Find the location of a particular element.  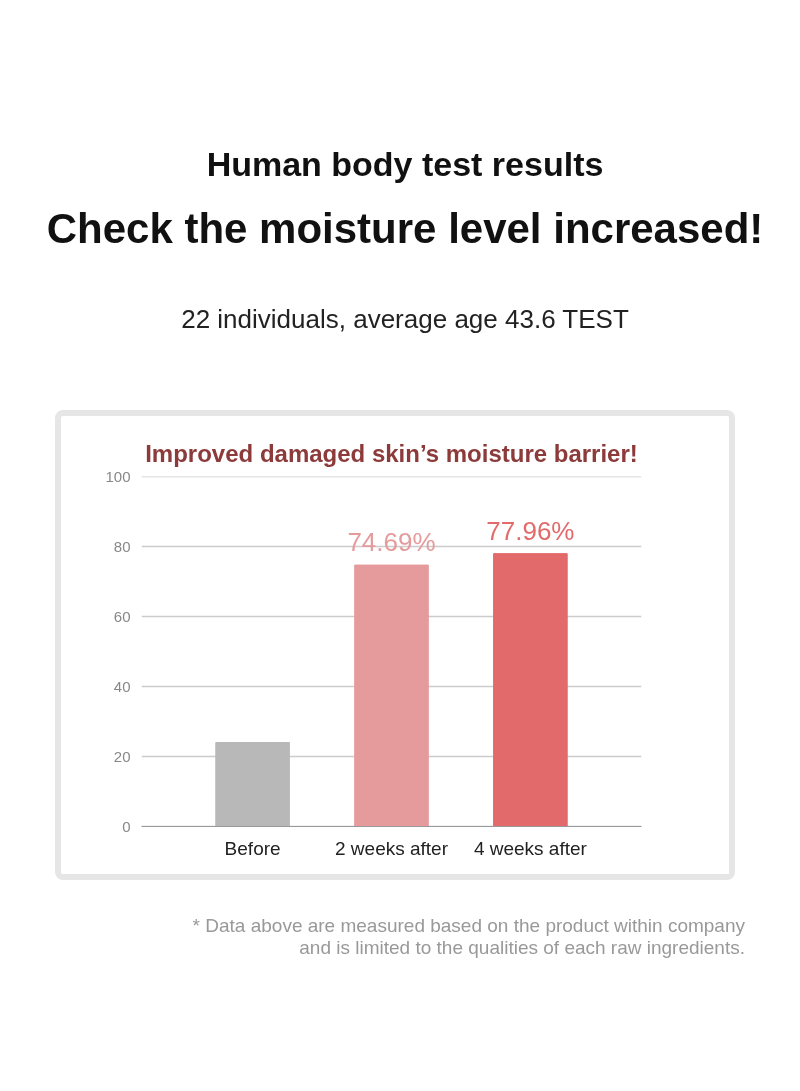

text: * Data above are measured based on the product within company and is limited to the qualities of each raw ingredients. is located at coordinates (468, 937).